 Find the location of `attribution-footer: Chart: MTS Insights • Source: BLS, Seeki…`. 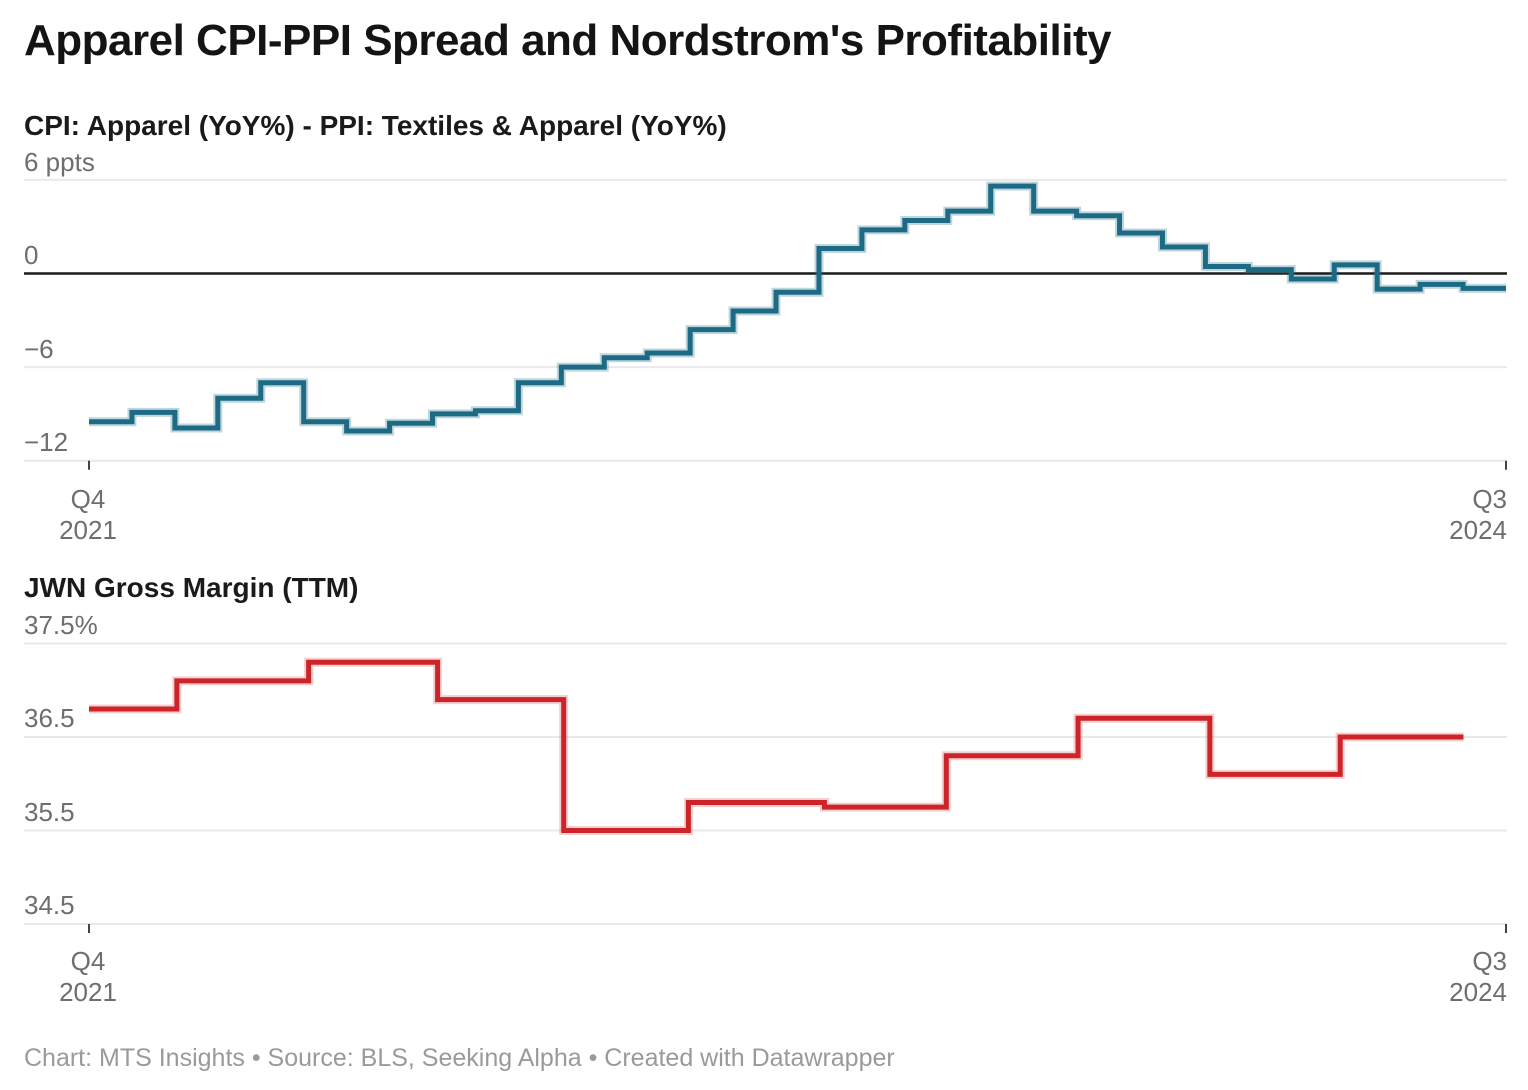

attribution-footer: Chart: MTS Insights • Source: BLS, Seeki… is located at coordinates (459, 1058).